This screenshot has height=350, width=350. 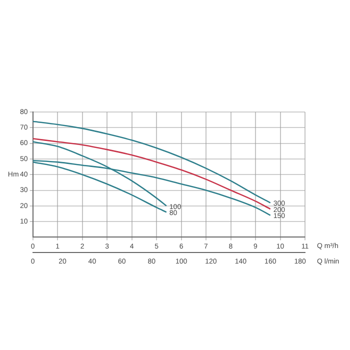 I want to click on line-series, so click(x=152, y=174).